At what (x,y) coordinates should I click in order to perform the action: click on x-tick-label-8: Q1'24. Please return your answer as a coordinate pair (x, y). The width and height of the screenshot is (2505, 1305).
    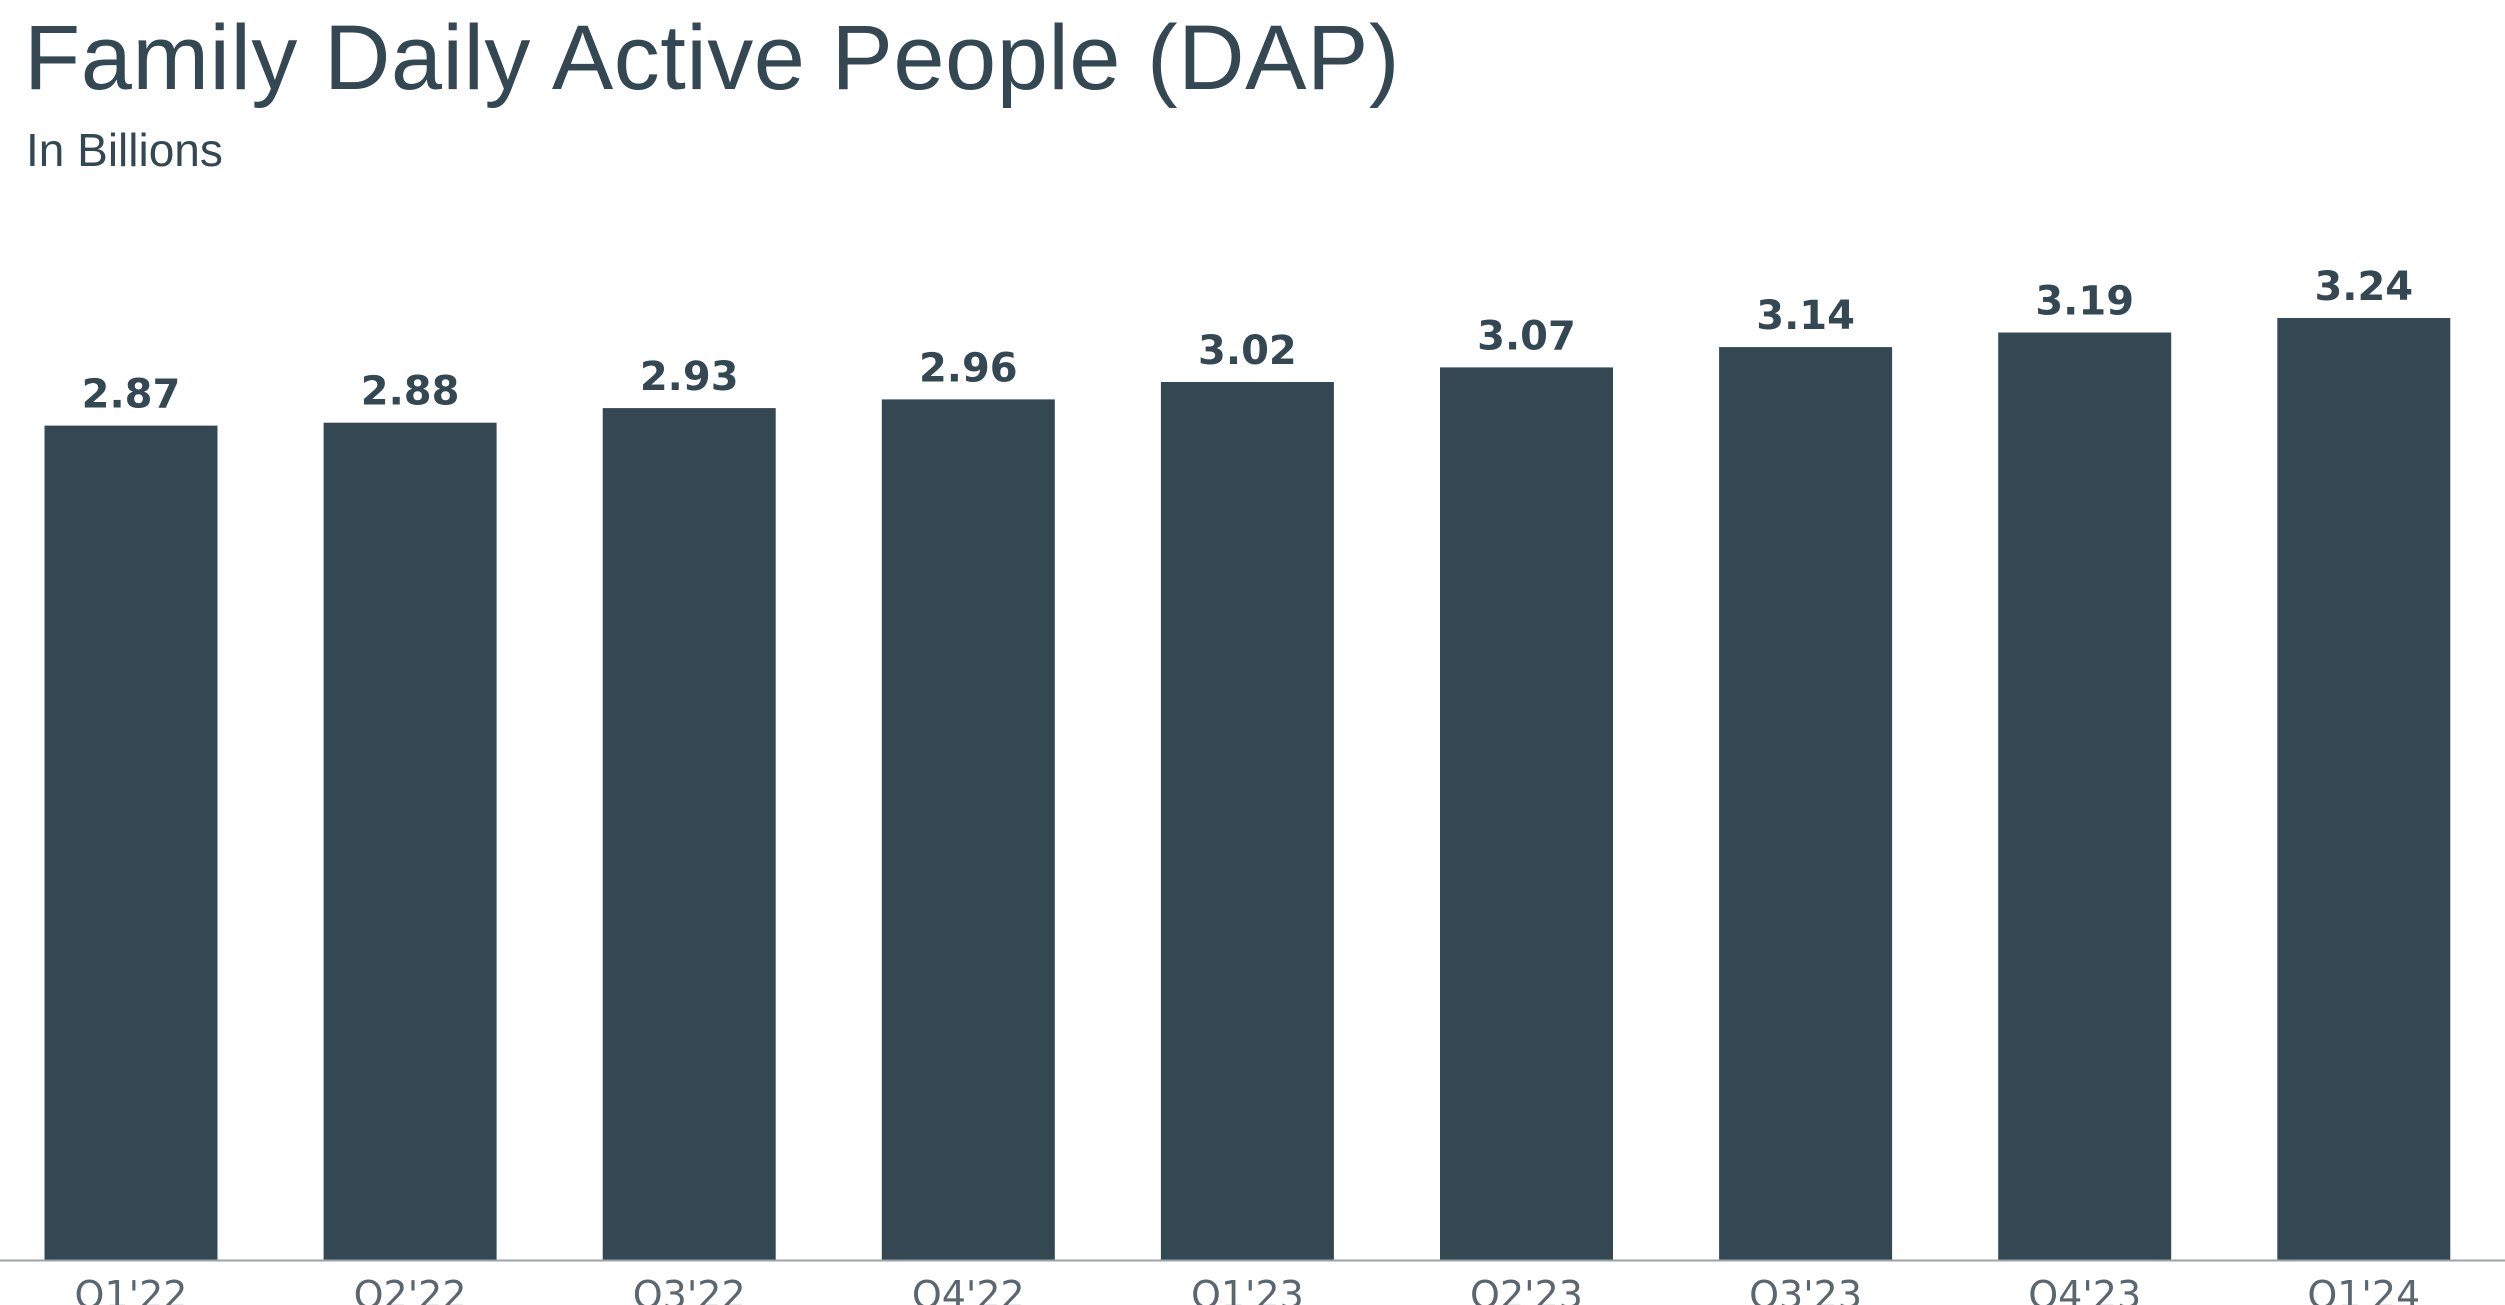
    Looking at the image, I should click on (2363, 1289).